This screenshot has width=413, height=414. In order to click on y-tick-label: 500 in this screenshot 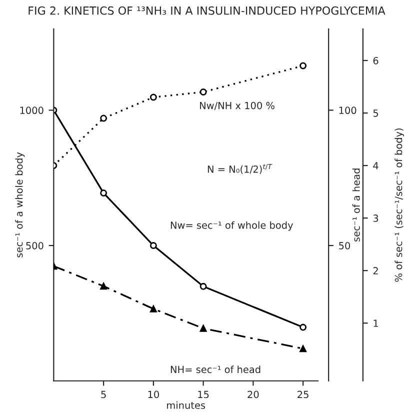, I will do `click(35, 246)`.